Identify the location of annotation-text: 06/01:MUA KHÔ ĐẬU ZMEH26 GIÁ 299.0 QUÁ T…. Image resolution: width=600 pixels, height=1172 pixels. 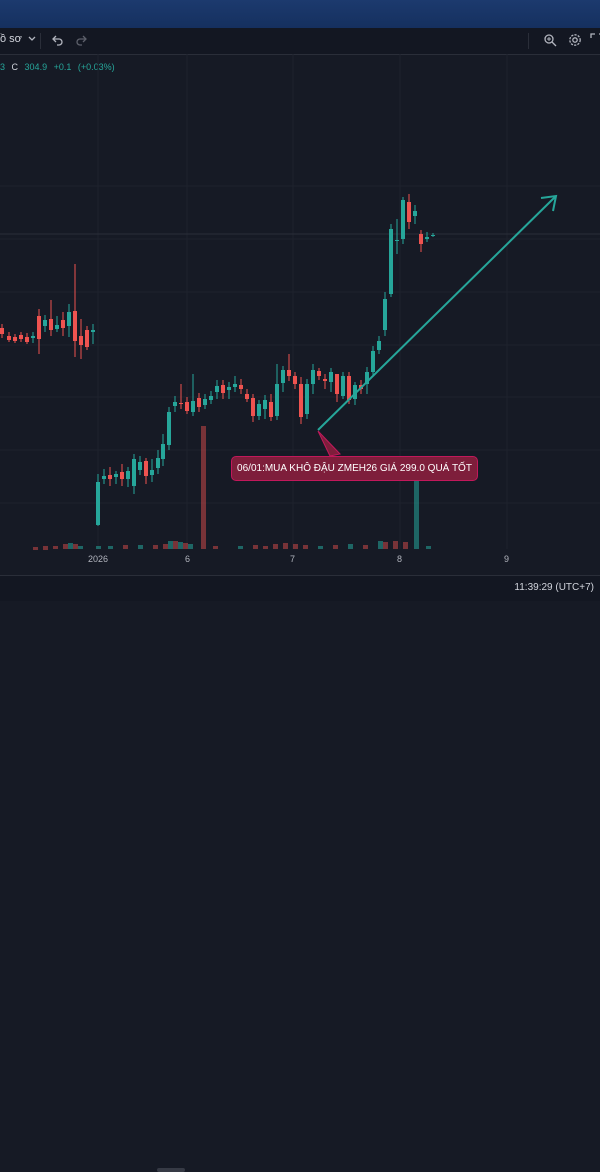
(354, 468).